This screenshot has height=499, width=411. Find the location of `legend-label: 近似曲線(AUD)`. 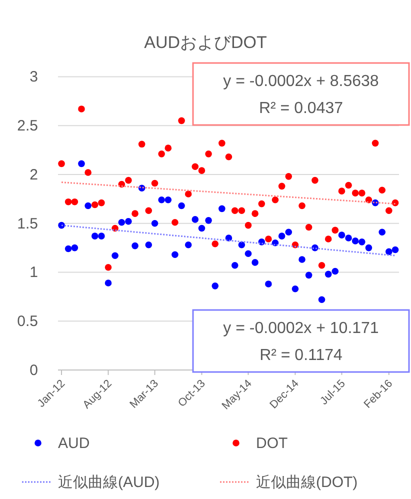

legend-label: 近似曲線(AUD) is located at coordinates (109, 482).